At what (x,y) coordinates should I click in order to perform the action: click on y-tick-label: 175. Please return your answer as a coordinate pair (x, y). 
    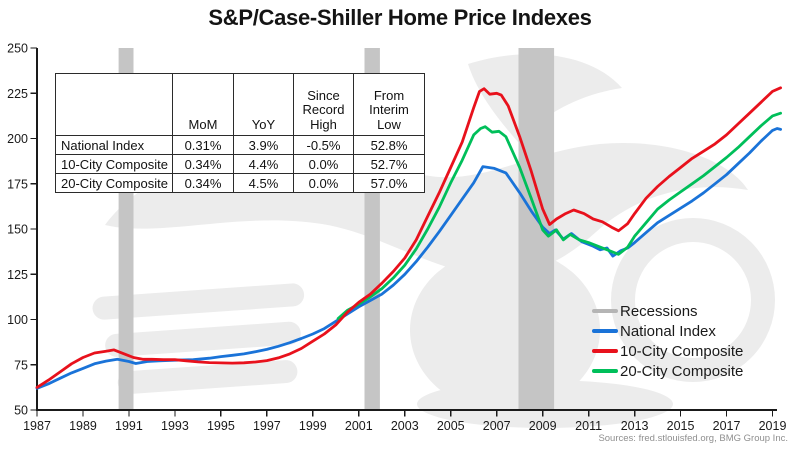
    Looking at the image, I should click on (17, 184).